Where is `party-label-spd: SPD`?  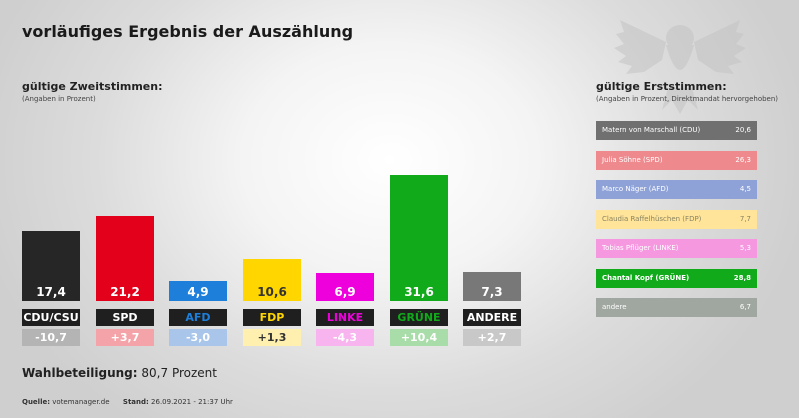 party-label-spd: SPD is located at coordinates (125, 317).